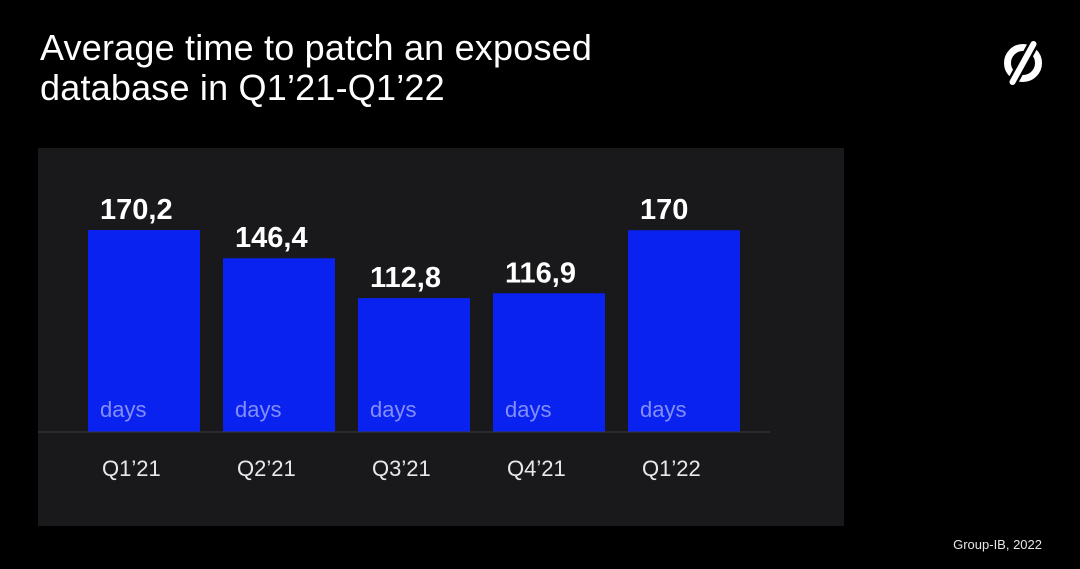  What do you see at coordinates (405, 278) in the screenshot?
I see `bar-value-label-3: 112,8` at bounding box center [405, 278].